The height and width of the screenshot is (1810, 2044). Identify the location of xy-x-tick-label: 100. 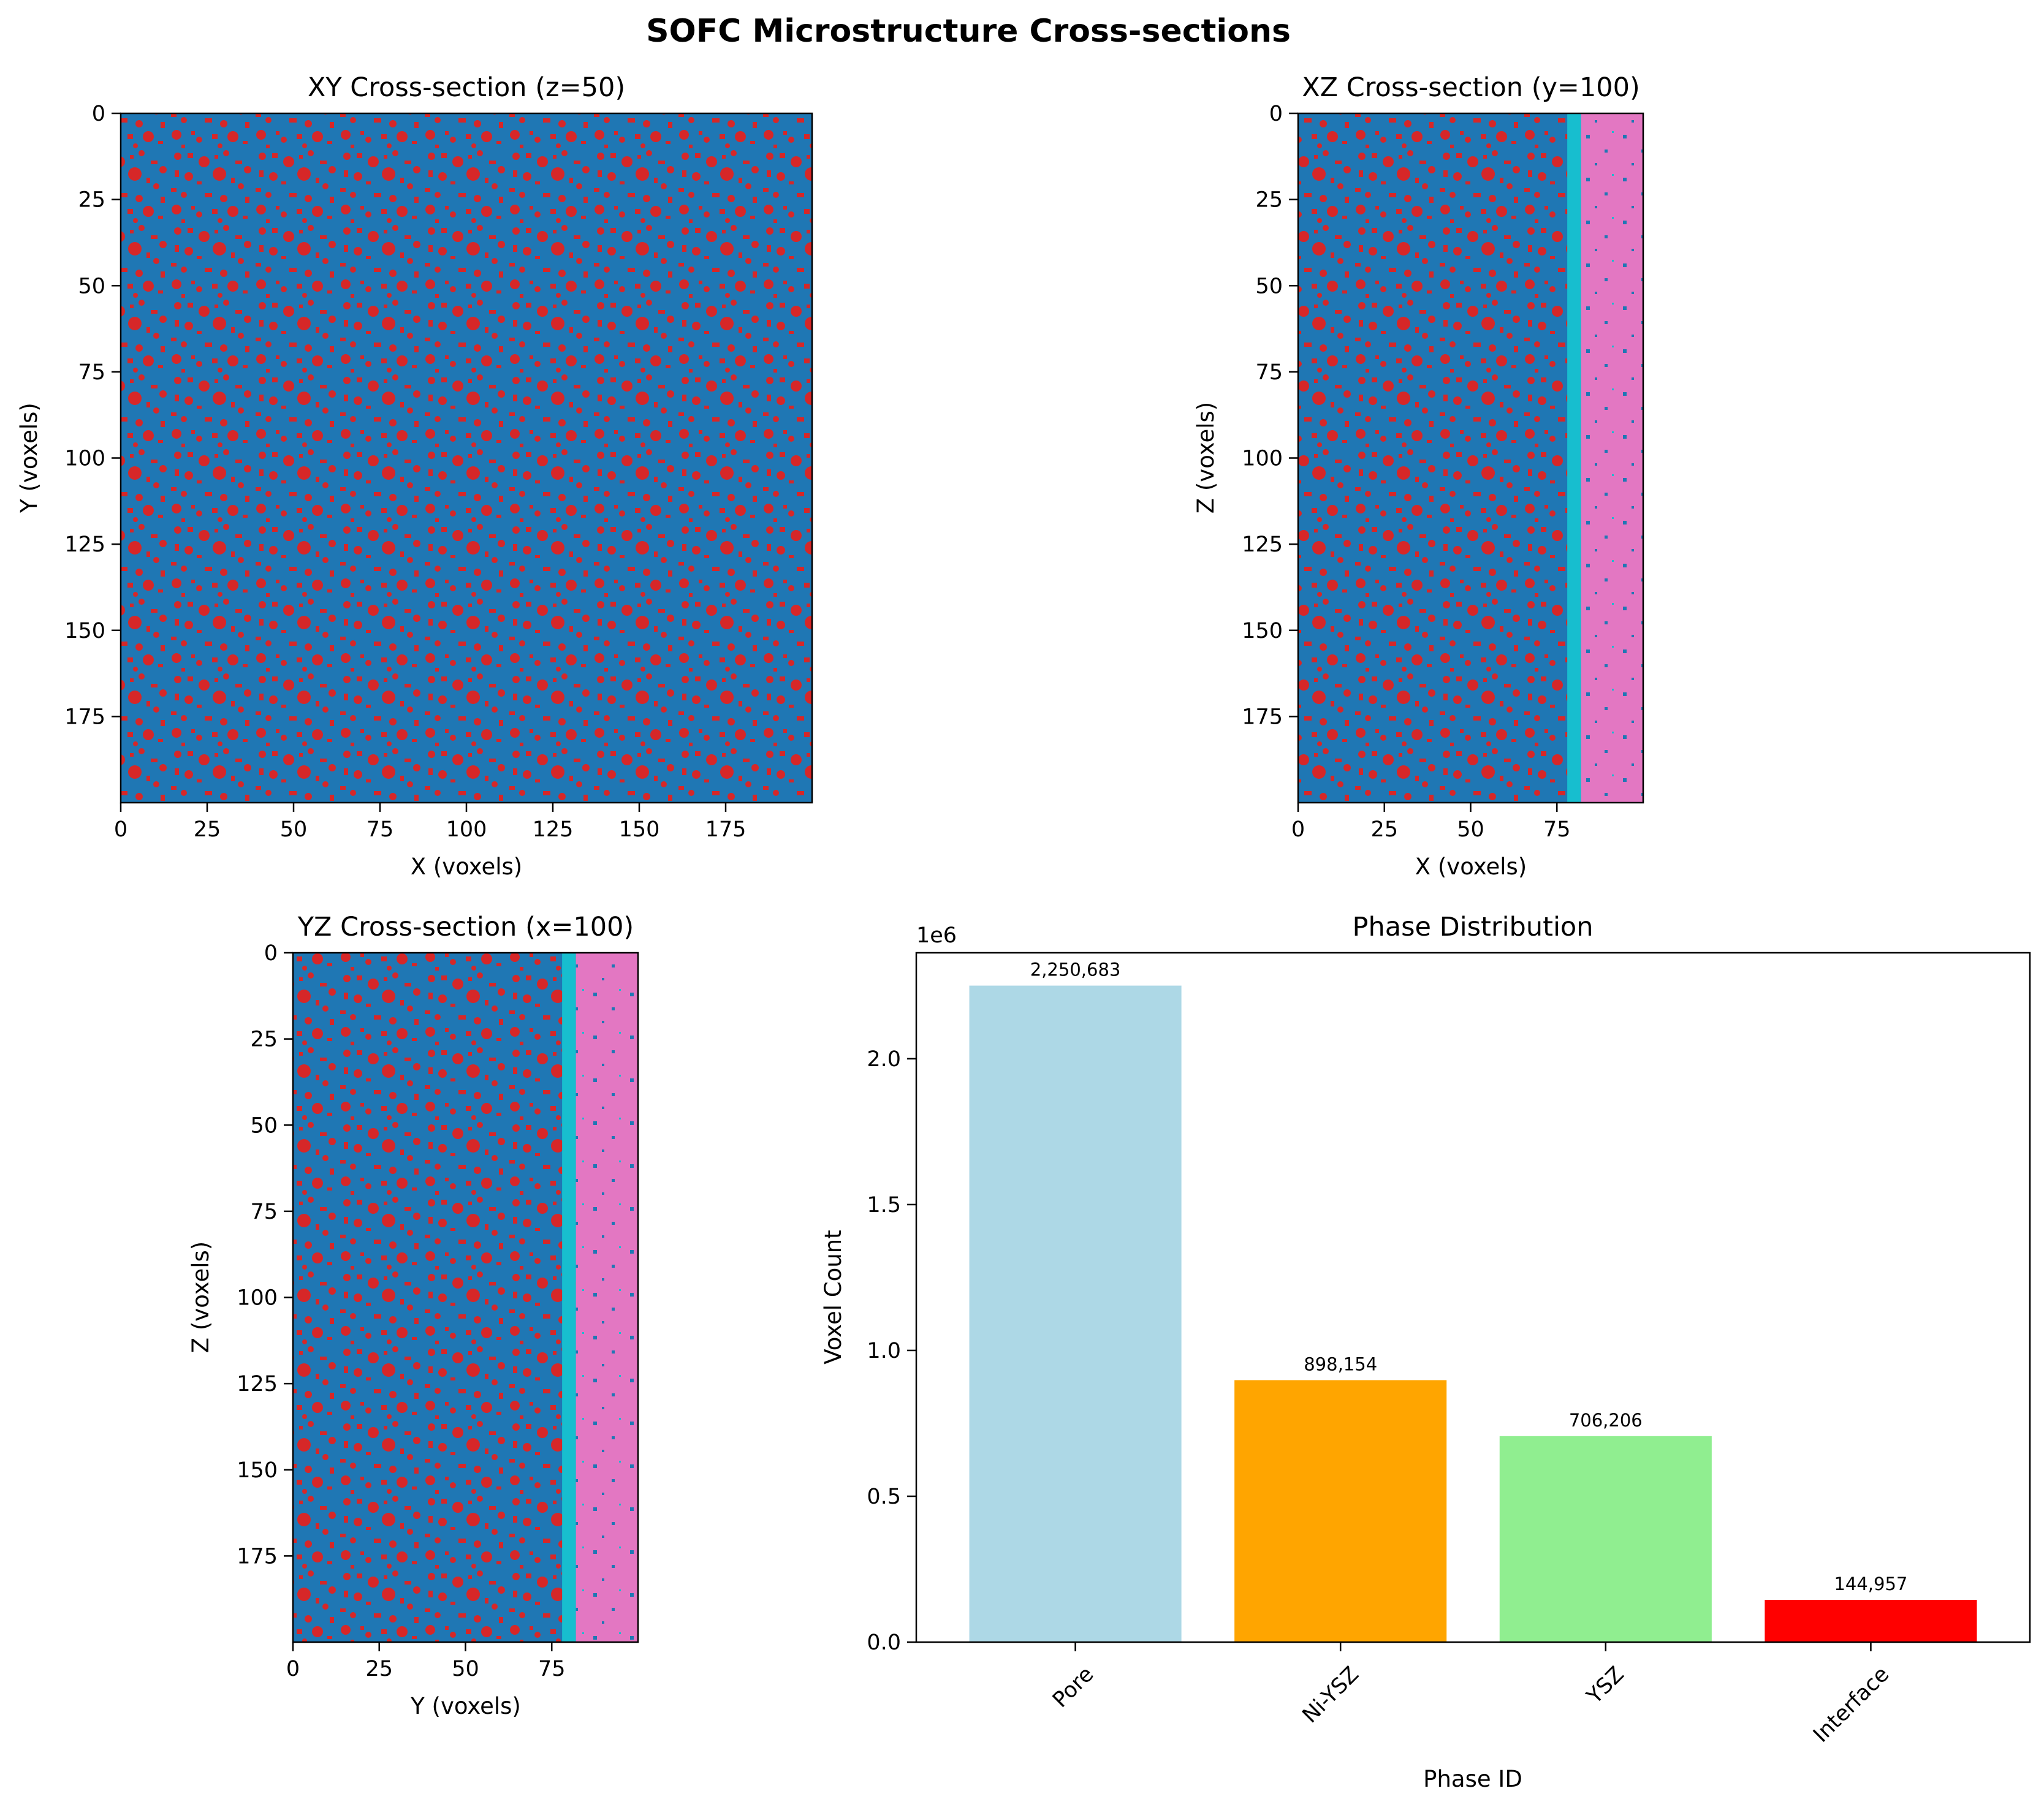
(467, 829).